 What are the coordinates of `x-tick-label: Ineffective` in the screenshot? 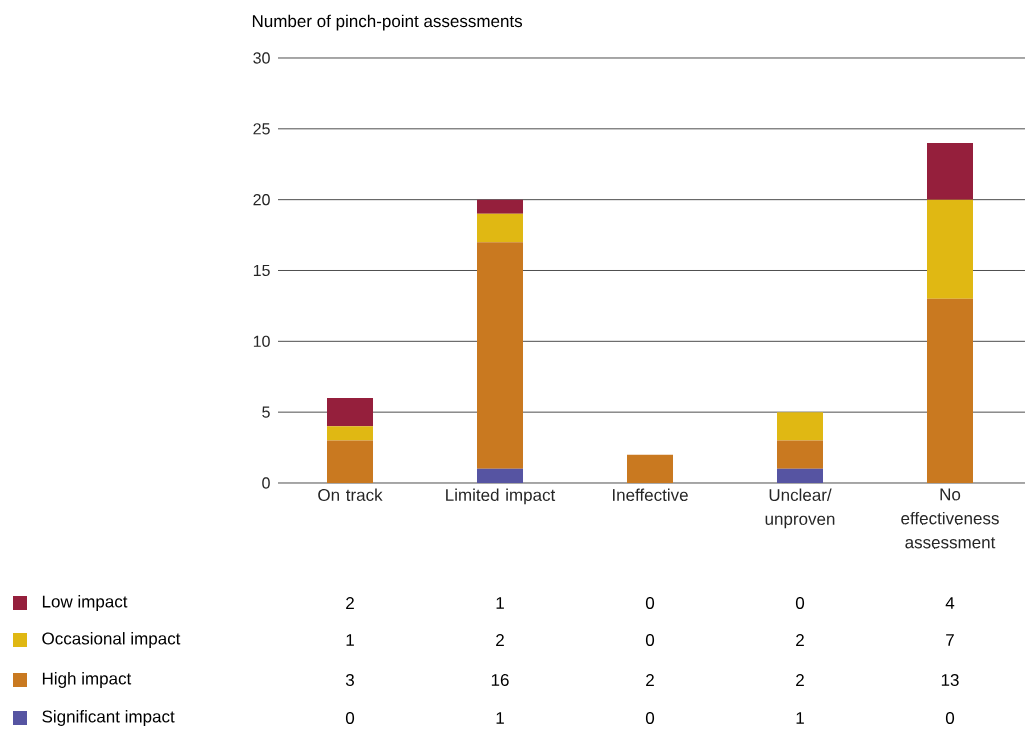 It's located at (650, 495).